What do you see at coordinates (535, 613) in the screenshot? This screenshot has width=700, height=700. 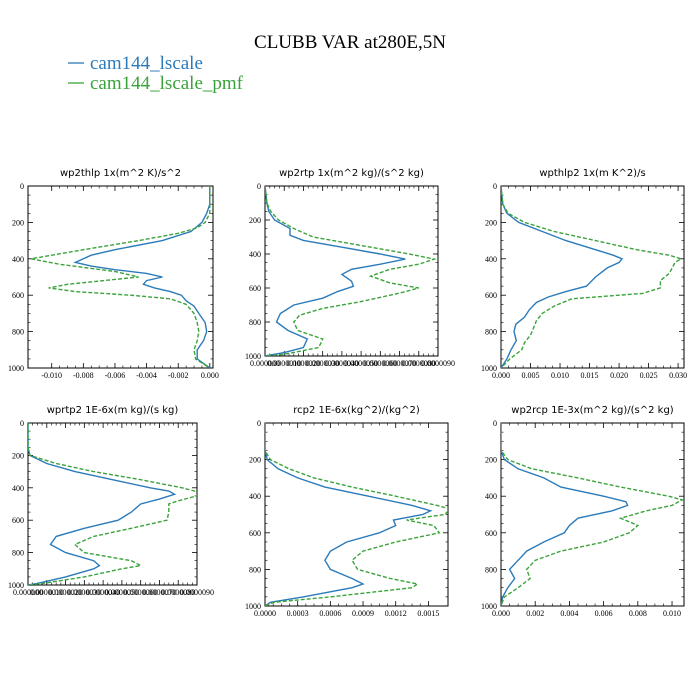 I see `xtick-label: 0.002` at bounding box center [535, 613].